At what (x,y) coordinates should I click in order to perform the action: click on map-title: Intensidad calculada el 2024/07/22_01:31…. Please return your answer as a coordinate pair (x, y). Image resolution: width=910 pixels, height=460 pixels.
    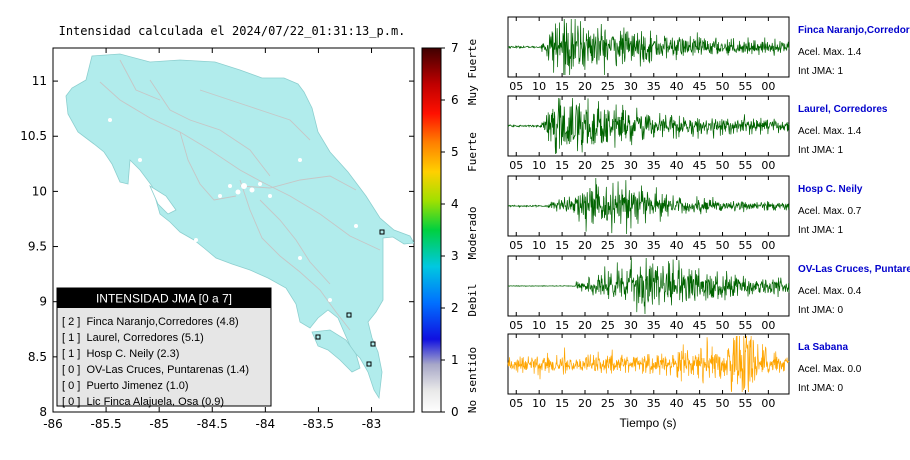
    Looking at the image, I should click on (232, 31).